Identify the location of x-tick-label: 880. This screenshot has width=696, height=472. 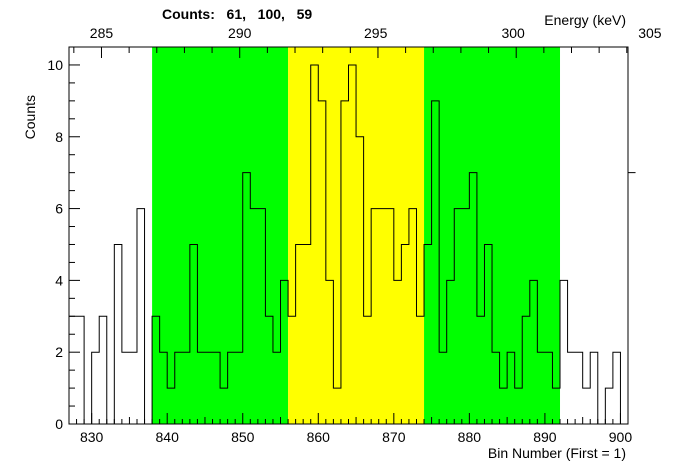
(470, 437).